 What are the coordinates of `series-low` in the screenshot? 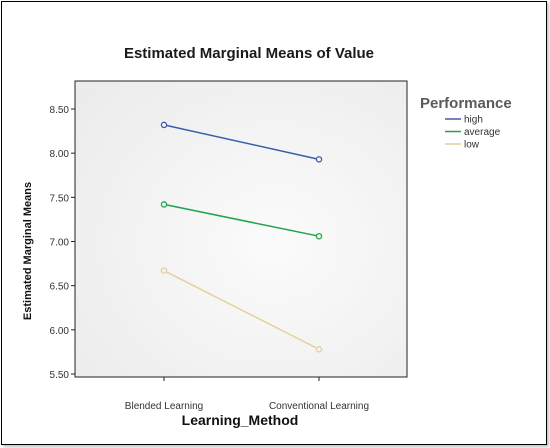 It's located at (241, 310).